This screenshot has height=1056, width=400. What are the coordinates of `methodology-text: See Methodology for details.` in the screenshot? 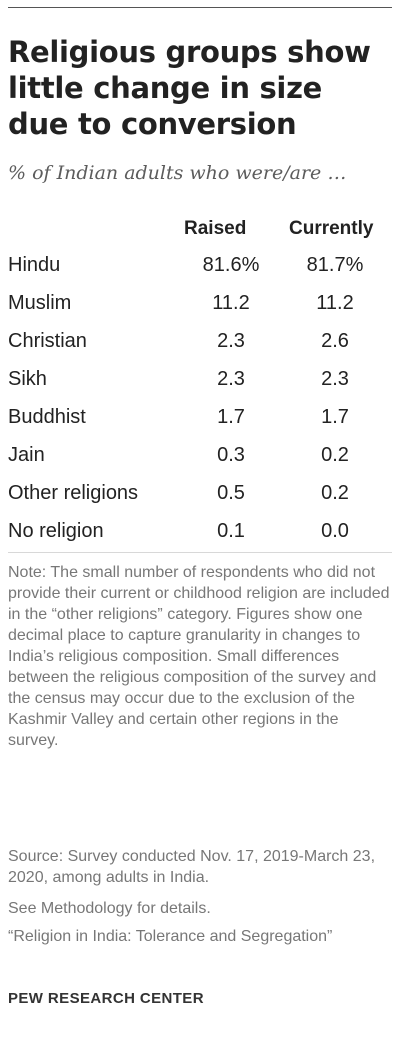 It's located at (109, 908).